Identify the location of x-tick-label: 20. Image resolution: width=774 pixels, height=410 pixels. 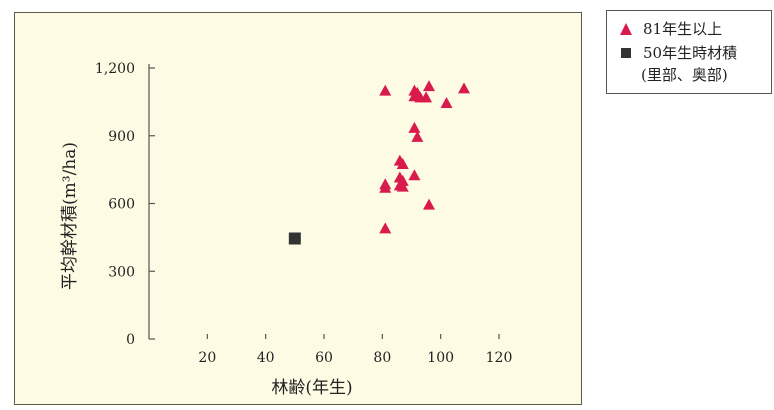
(207, 358).